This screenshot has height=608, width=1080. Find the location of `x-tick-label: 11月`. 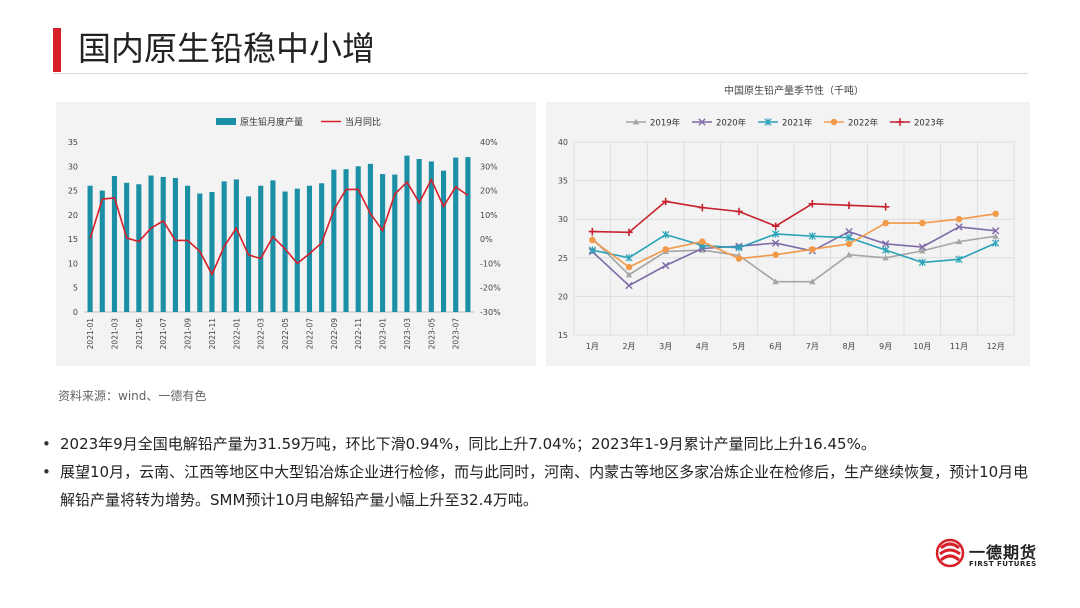

x-tick-label: 11月 is located at coordinates (959, 346).